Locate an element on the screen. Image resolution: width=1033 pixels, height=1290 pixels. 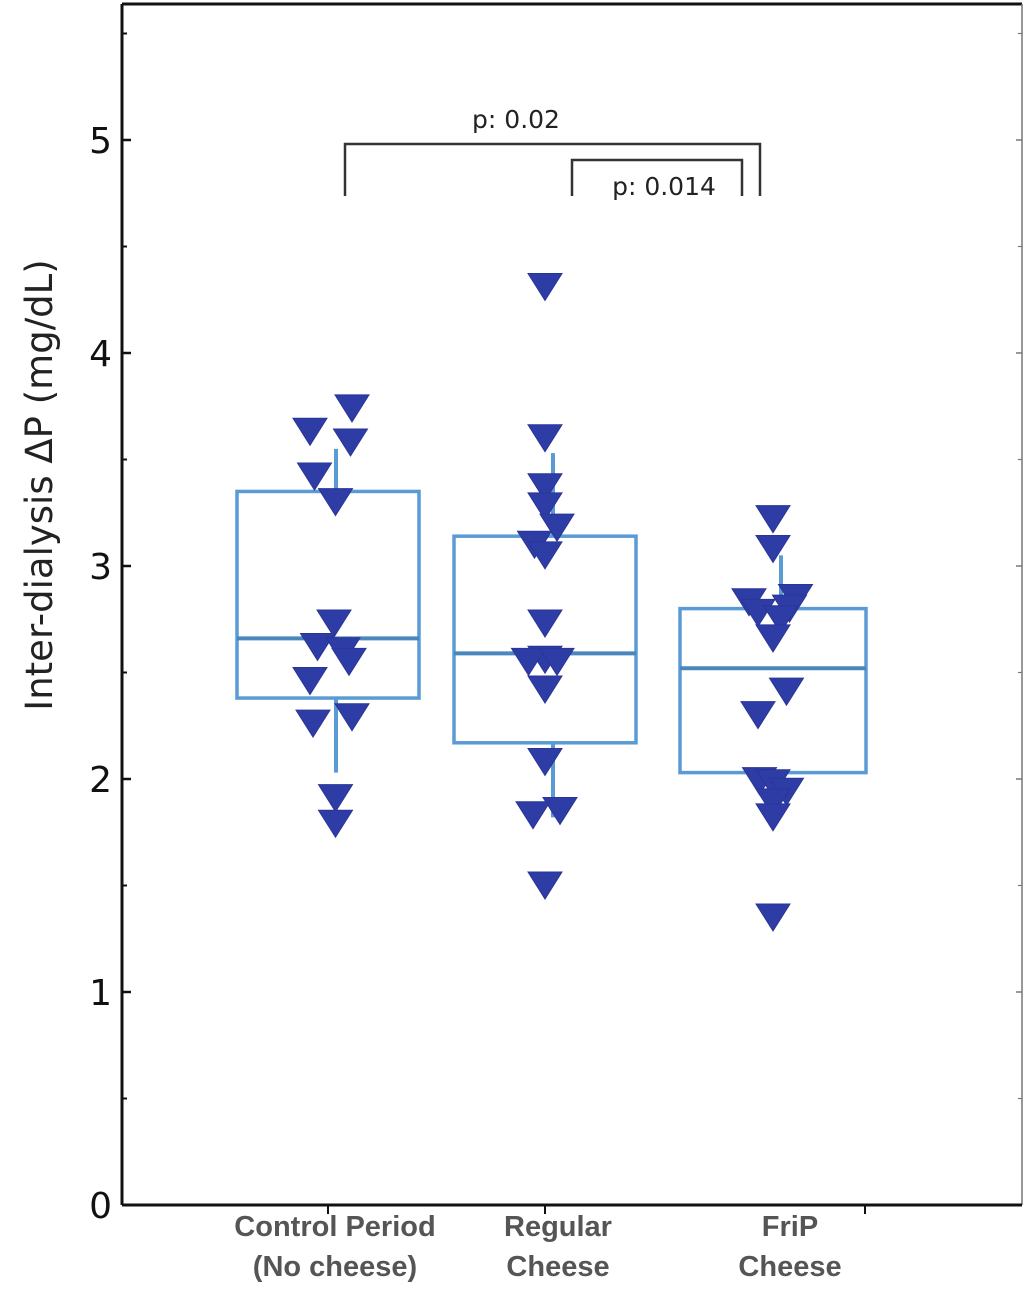
y-tick-label: 0 is located at coordinates (100, 1206).